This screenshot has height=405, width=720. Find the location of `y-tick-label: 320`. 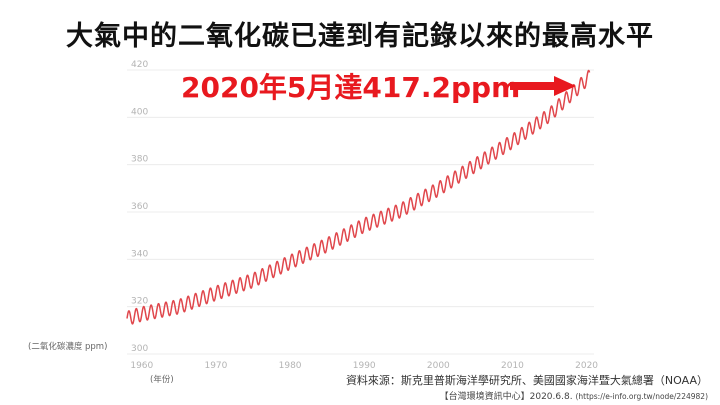

y-tick-label: 320 is located at coordinates (139, 302).